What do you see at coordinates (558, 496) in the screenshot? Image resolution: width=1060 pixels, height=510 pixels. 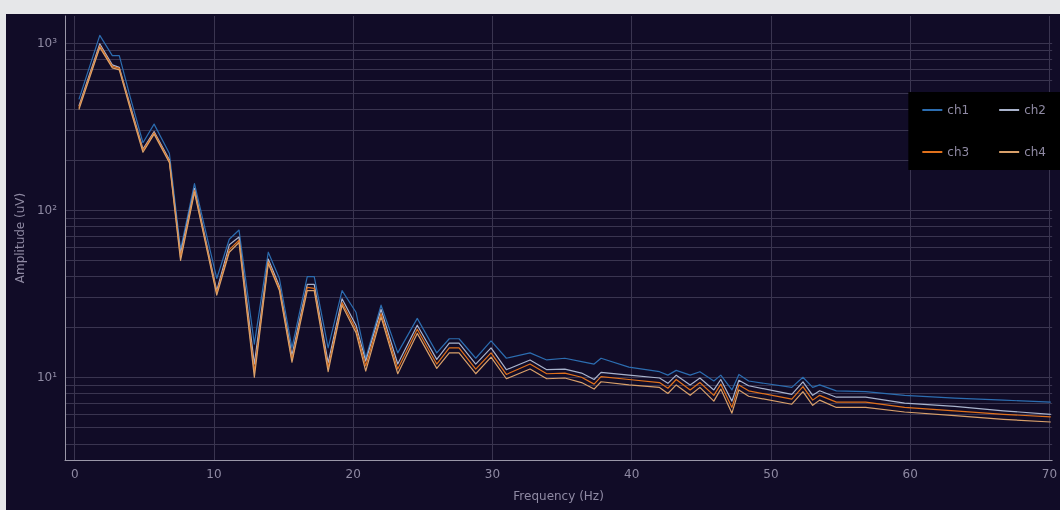 I see `x-axis-title: Frequency (Hz)` at bounding box center [558, 496].